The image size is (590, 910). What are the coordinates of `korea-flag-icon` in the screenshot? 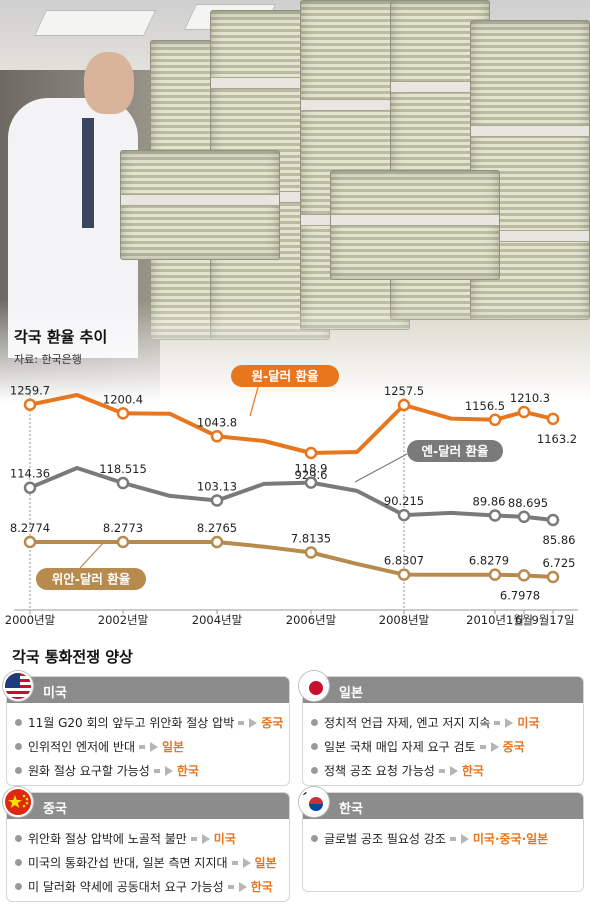 It's located at (314, 802).